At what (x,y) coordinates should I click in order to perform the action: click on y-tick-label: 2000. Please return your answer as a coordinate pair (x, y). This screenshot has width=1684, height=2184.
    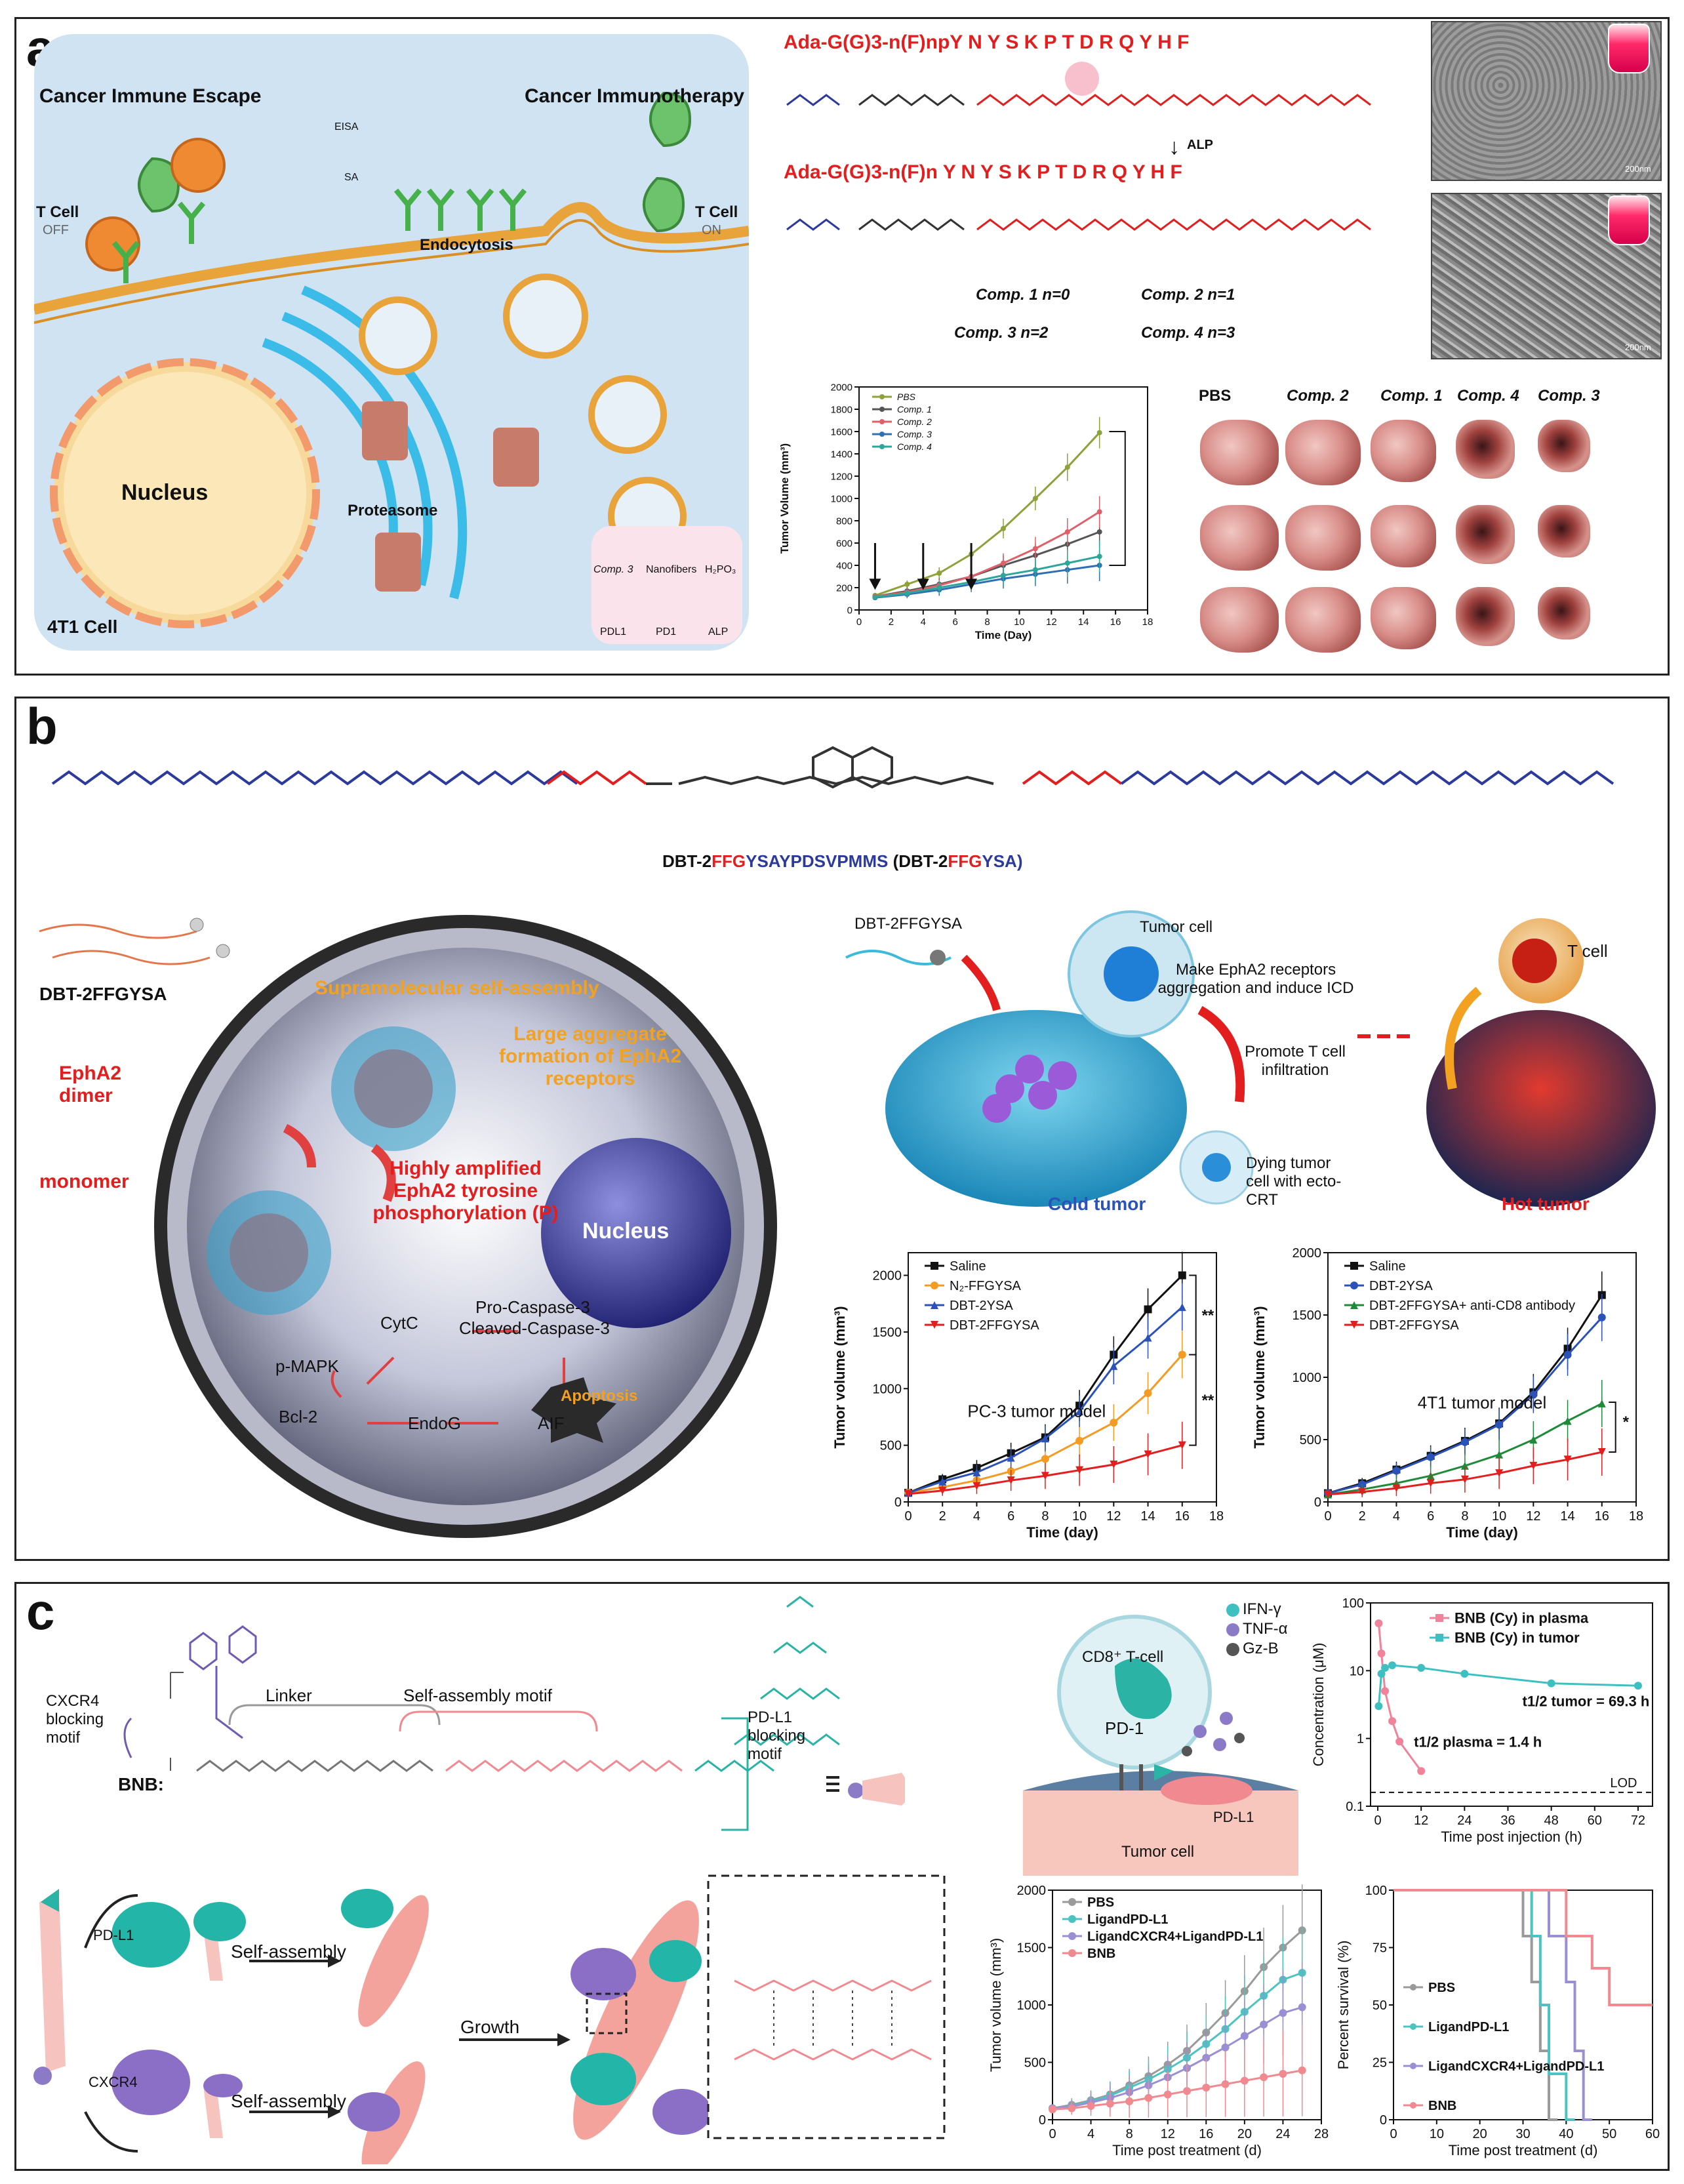
    Looking at the image, I should click on (1307, 1253).